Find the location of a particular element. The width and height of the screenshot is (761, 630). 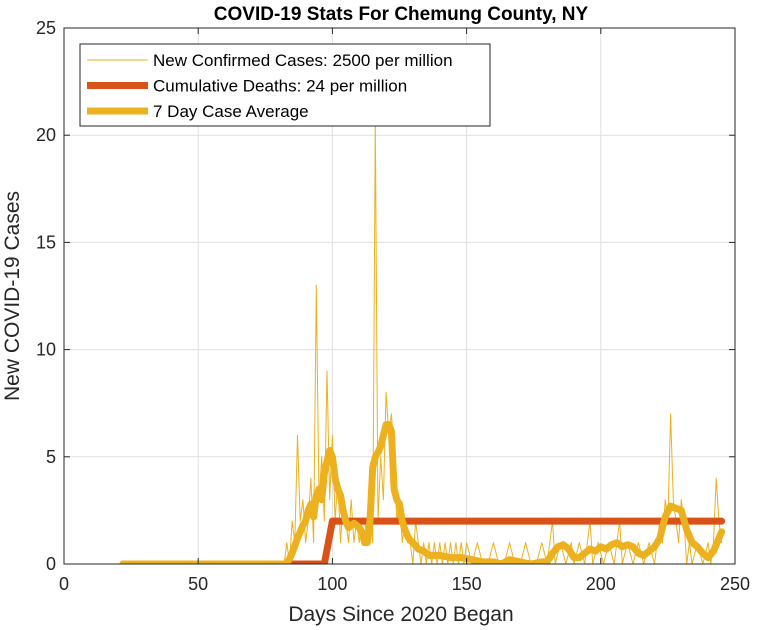

x-tick-label: 150 is located at coordinates (467, 584).